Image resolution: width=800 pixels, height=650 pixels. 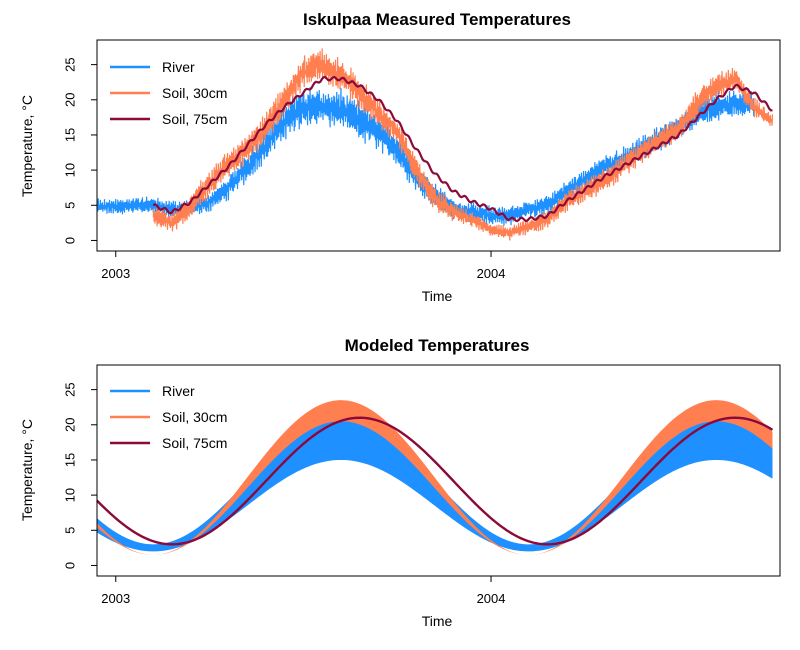 I want to click on modeled-y-tick-label: 0, so click(x=69, y=565).